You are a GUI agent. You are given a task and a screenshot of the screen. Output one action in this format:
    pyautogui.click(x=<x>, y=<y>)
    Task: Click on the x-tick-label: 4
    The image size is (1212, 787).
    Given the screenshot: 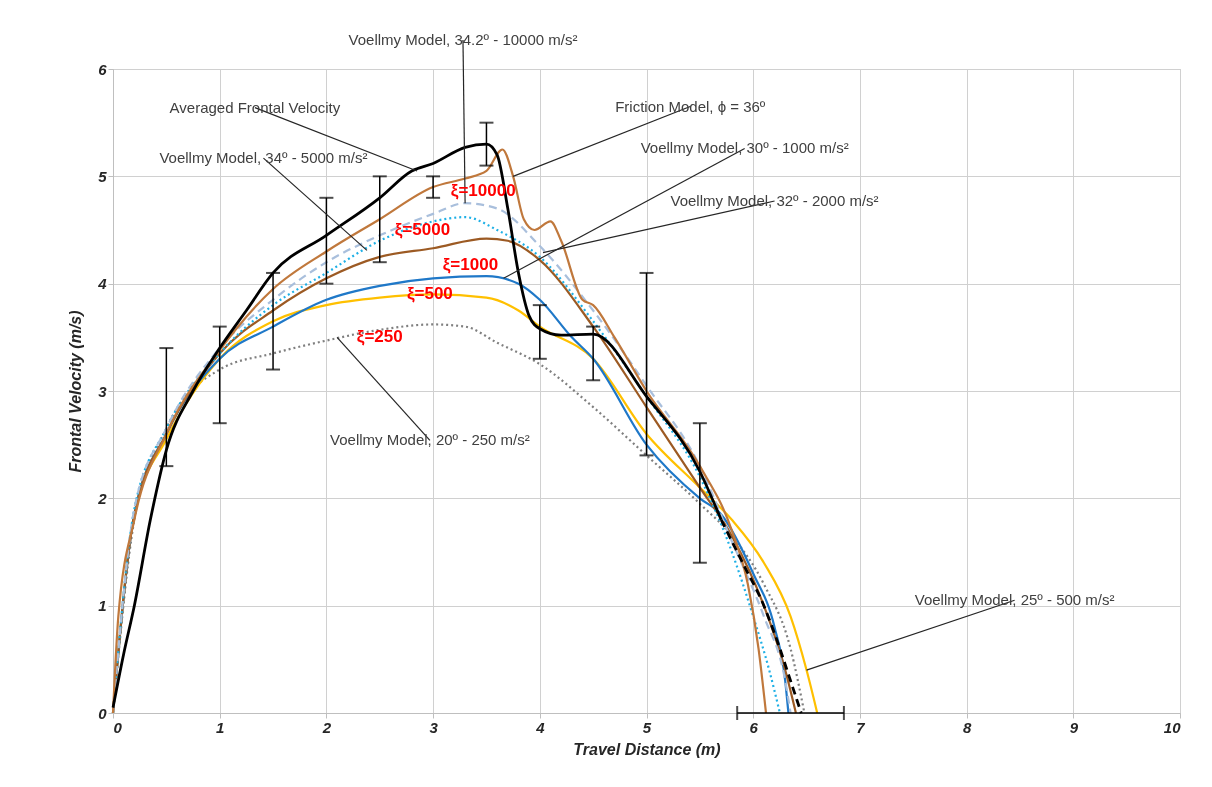 What is the action you would take?
    pyautogui.click(x=540, y=727)
    